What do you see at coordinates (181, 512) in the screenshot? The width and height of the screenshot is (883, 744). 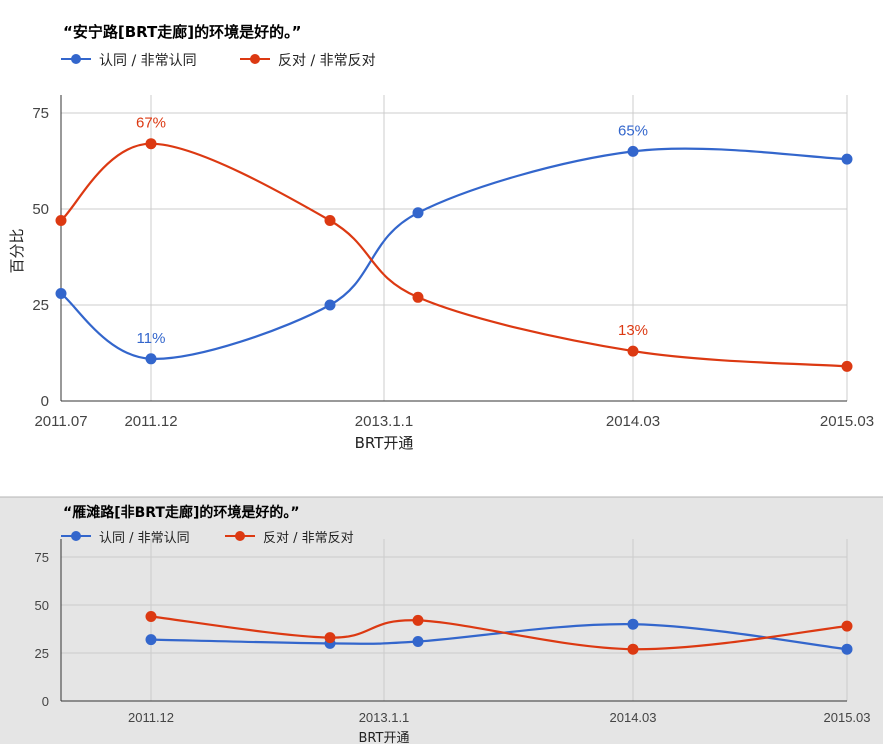 I see `chart-title: “雁滩路[非BRT走廊]的环境是好的。”` at bounding box center [181, 512].